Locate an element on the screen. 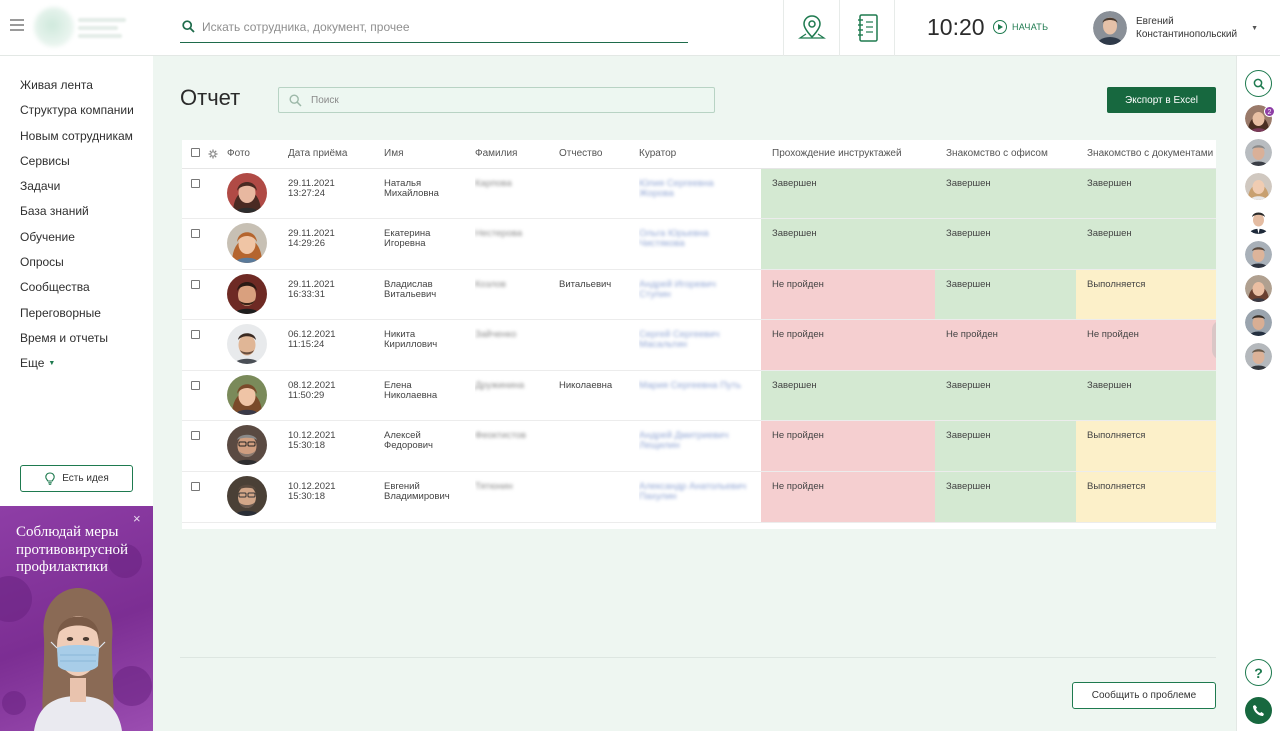 The width and height of the screenshot is (1280, 731). row-curator-link-2: Лещилин is located at coordinates (659, 446).